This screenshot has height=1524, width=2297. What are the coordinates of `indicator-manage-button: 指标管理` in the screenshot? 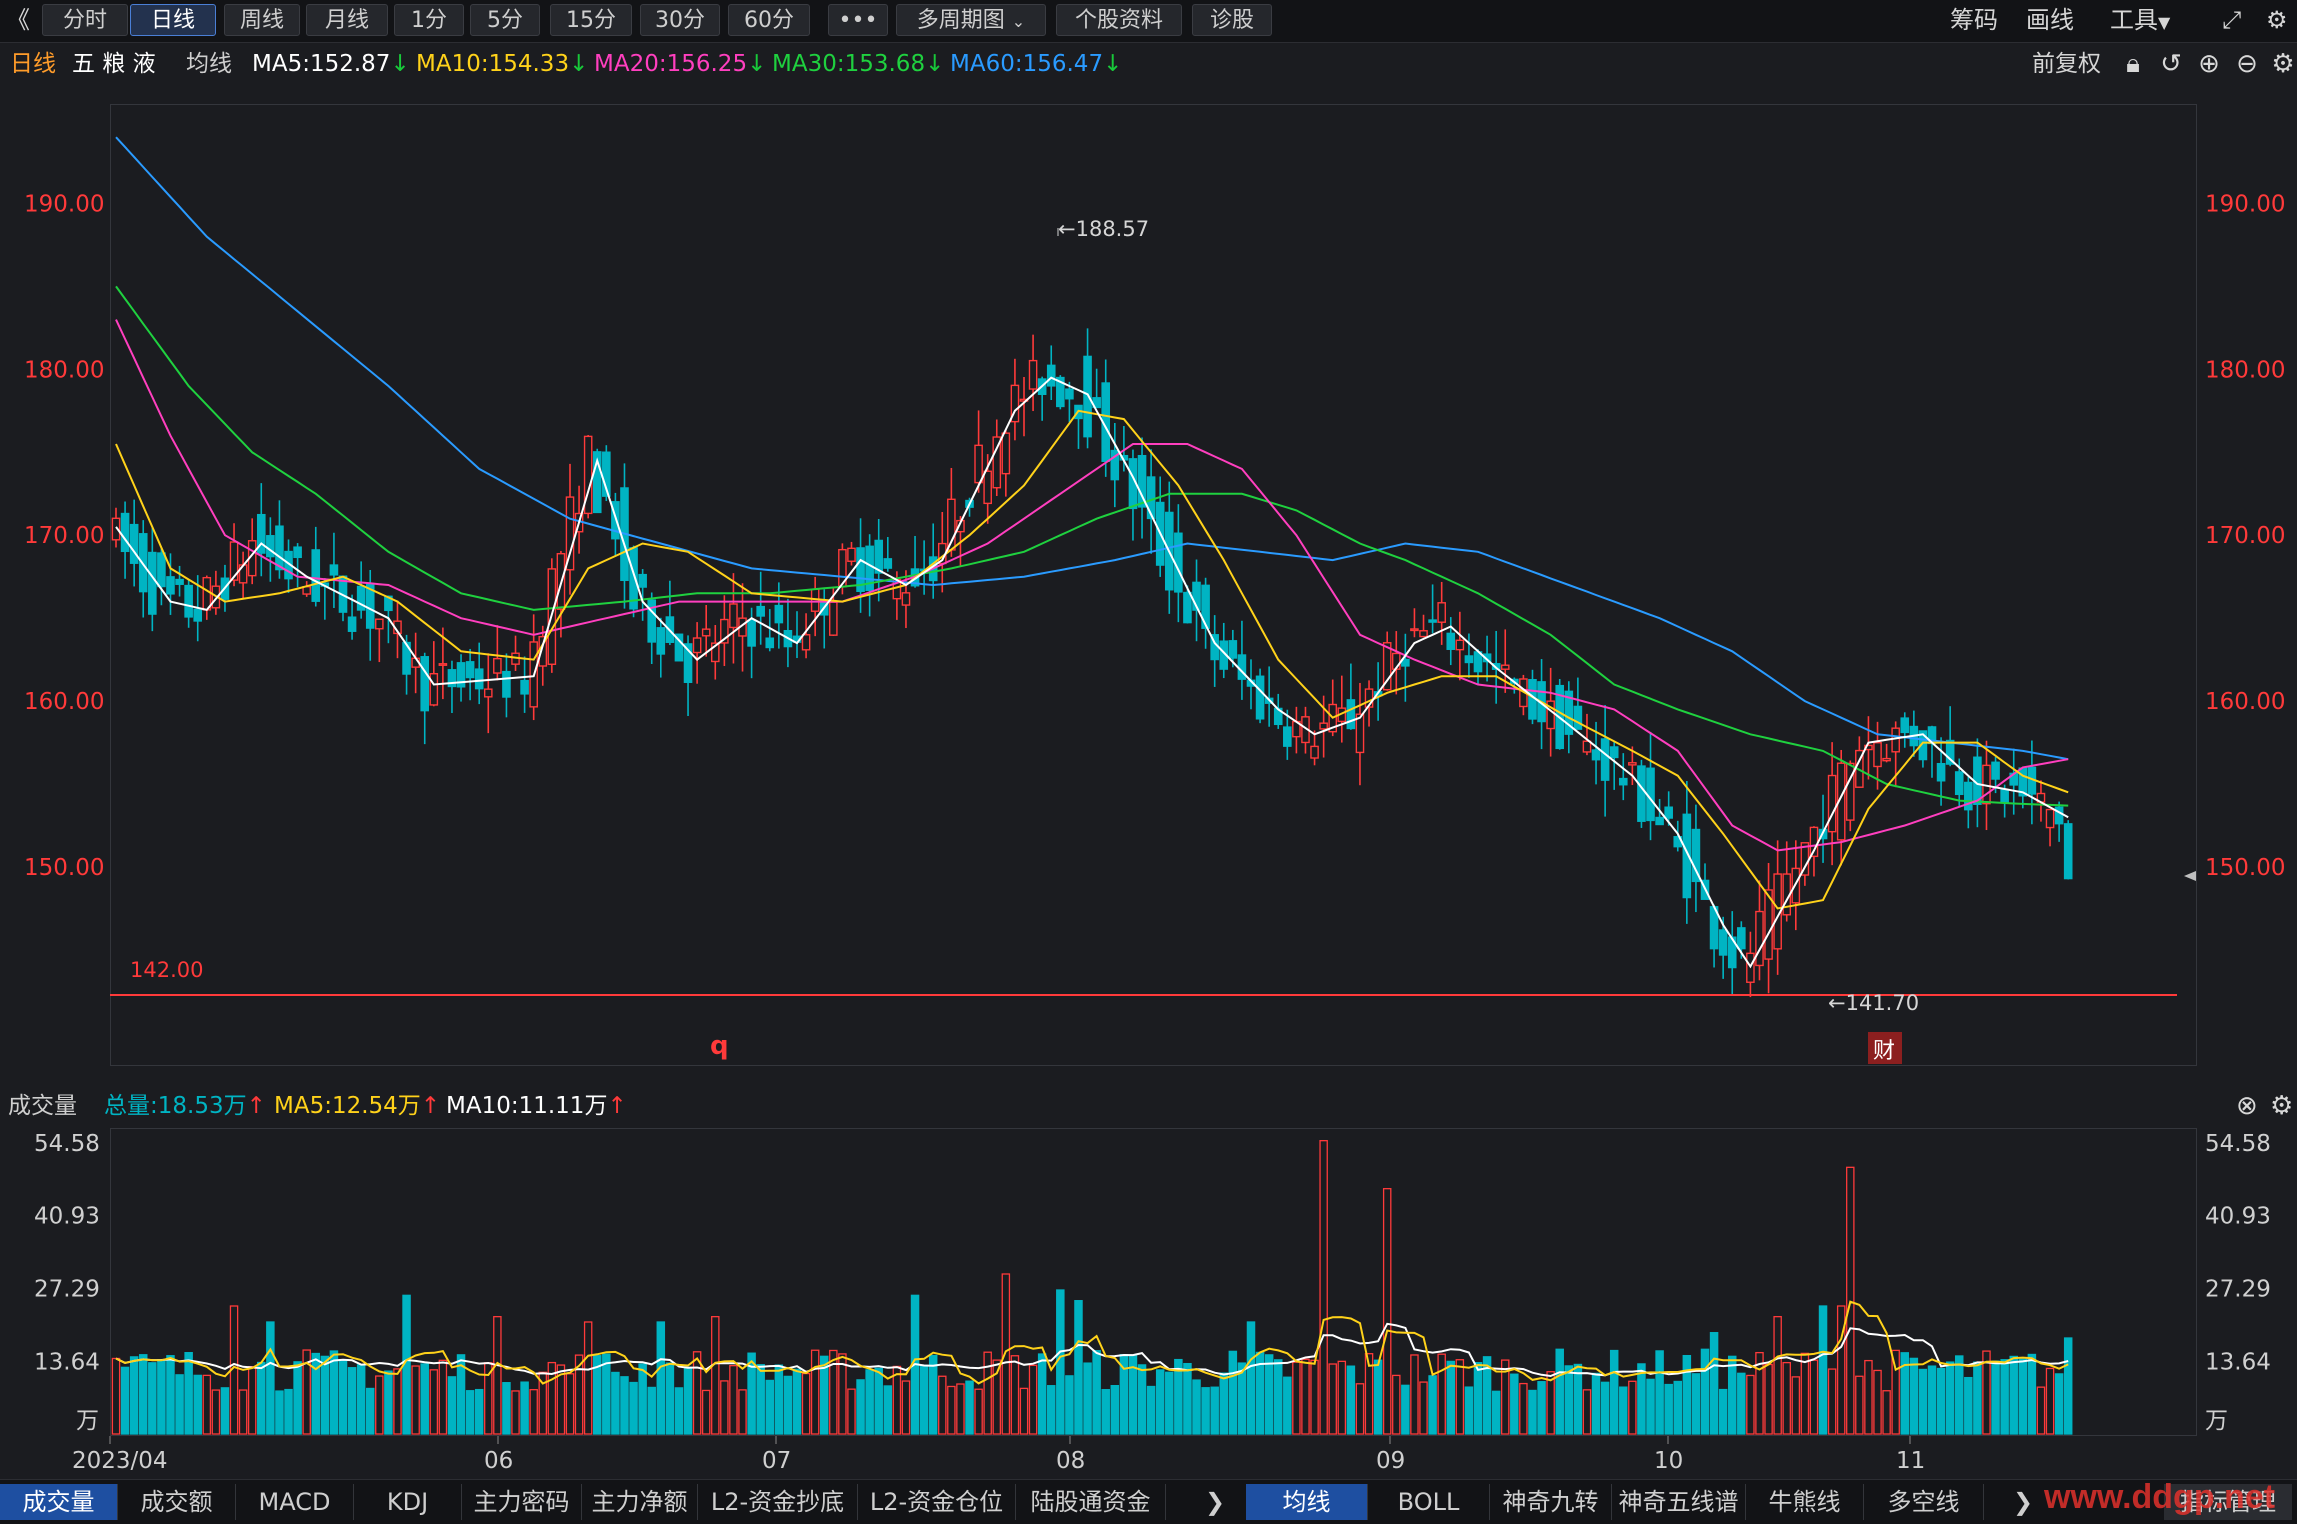 It's located at (2228, 1502).